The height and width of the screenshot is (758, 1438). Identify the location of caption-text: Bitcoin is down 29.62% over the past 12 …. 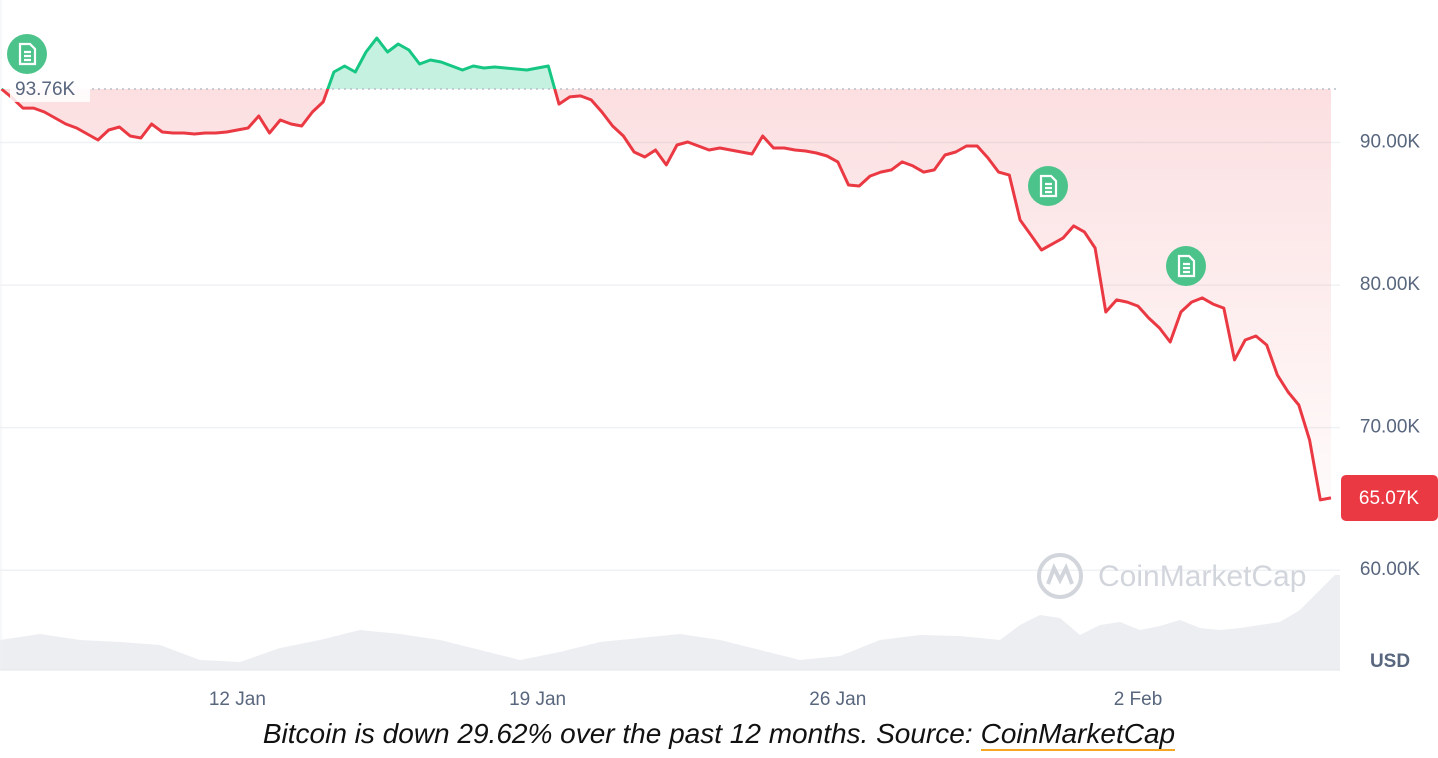
(617, 733).